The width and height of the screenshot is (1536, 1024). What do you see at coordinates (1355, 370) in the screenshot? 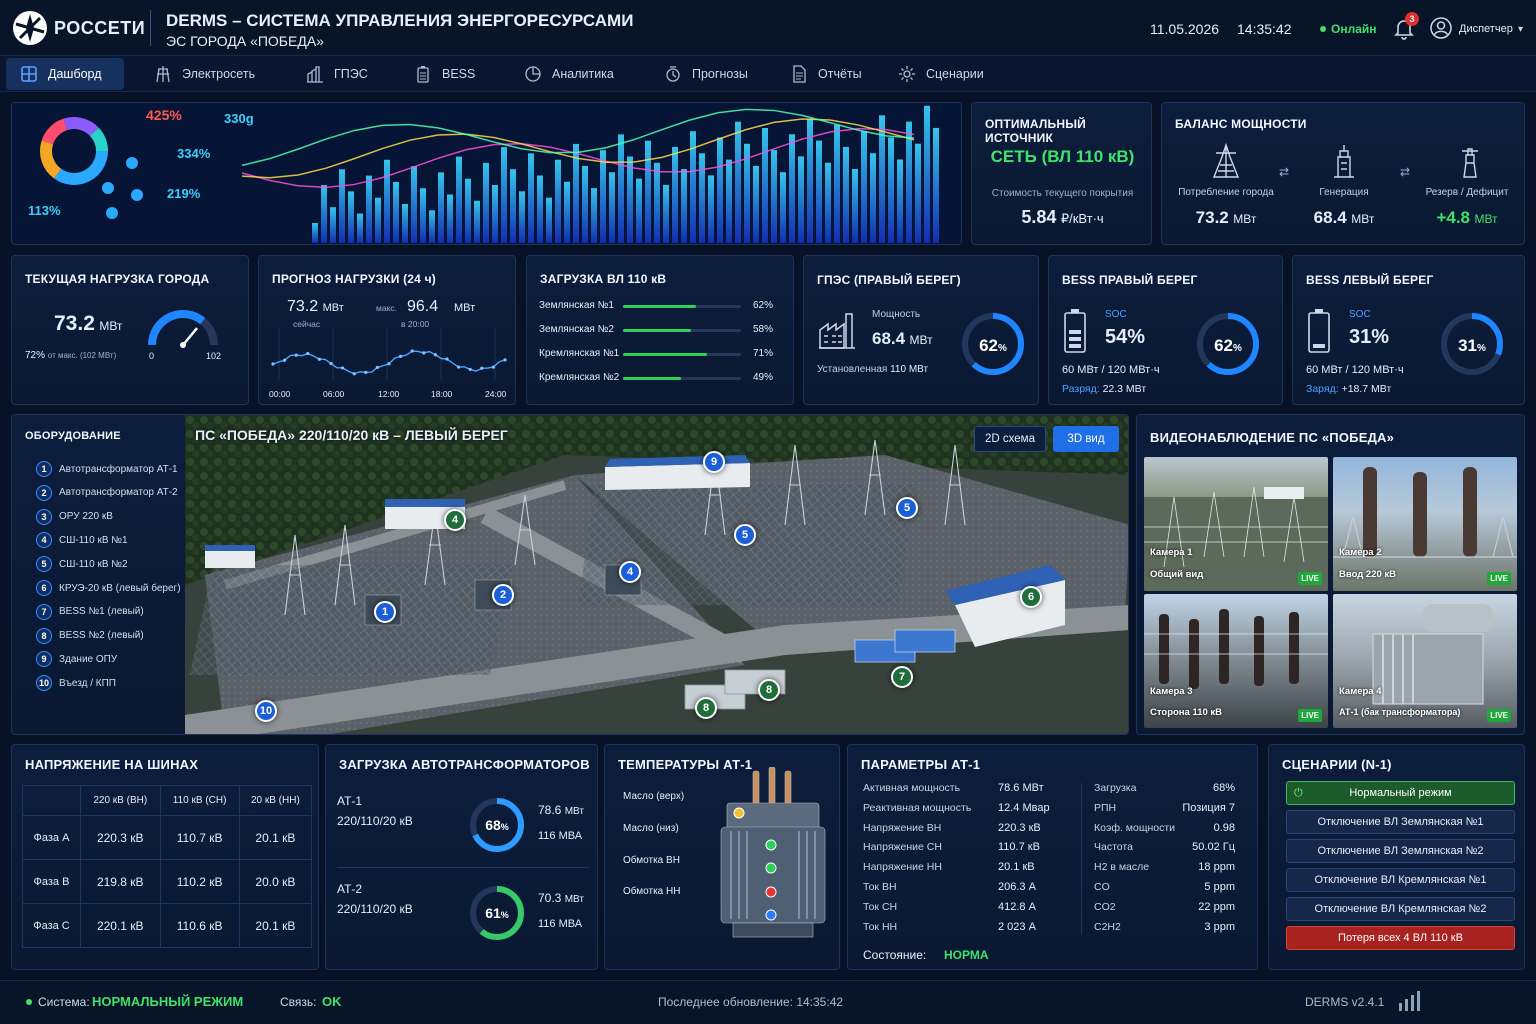
I see `bess-capacity: 60 МВт / 120 МВт·ч` at bounding box center [1355, 370].